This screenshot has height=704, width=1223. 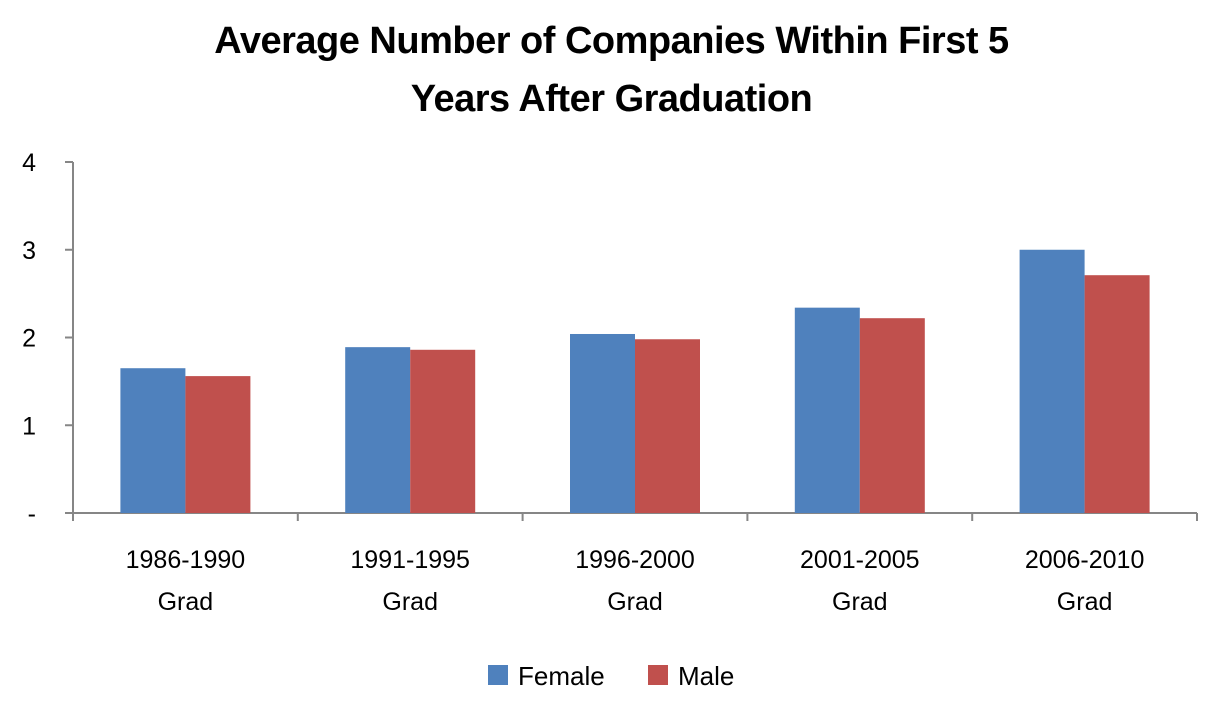 What do you see at coordinates (29, 339) in the screenshot?
I see `y-tick-label: 2` at bounding box center [29, 339].